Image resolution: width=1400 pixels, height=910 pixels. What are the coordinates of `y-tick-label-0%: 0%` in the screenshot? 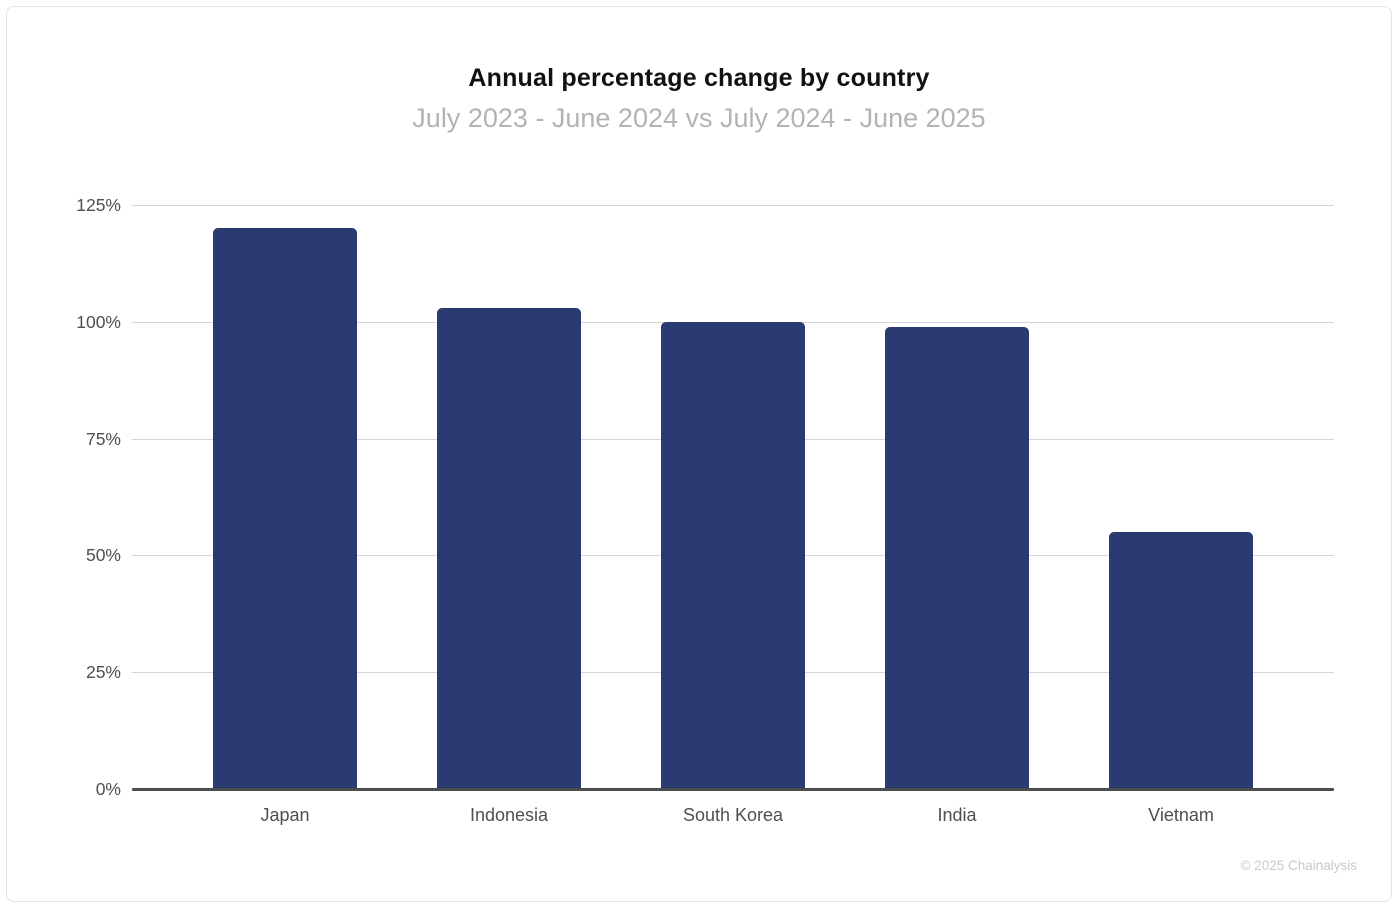 It's located at (108, 789).